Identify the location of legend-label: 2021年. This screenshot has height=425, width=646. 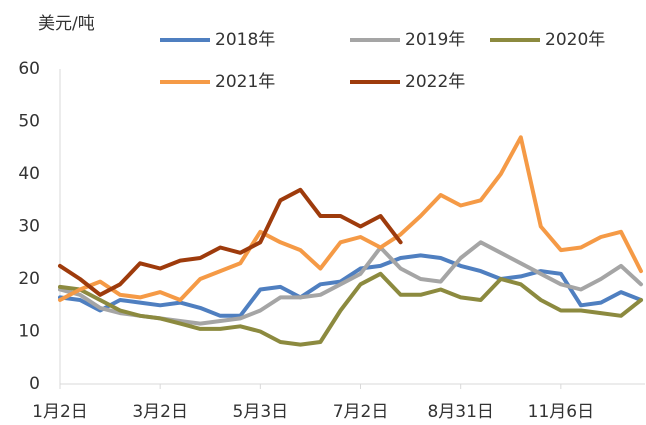
(245, 82).